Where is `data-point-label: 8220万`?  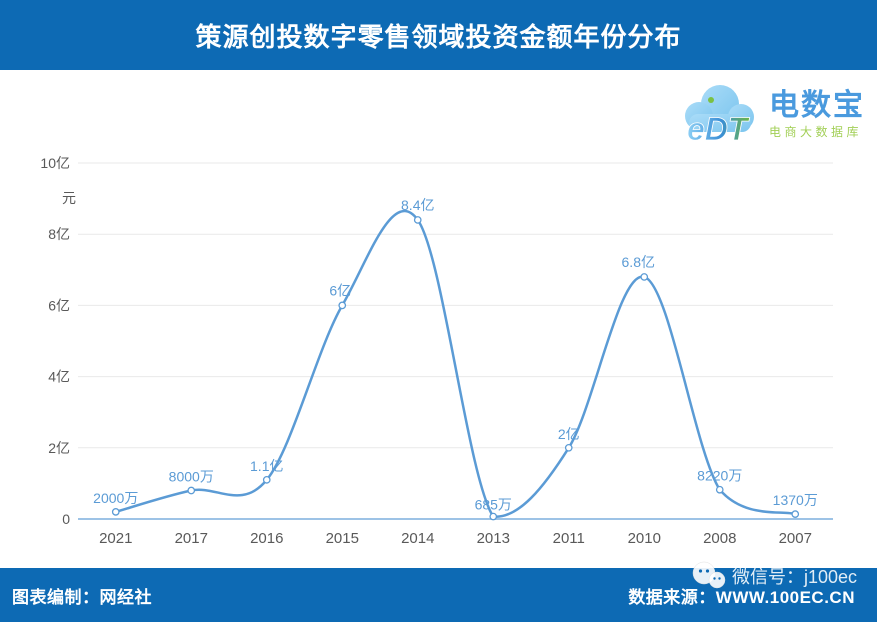 data-point-label: 8220万 is located at coordinates (719, 476).